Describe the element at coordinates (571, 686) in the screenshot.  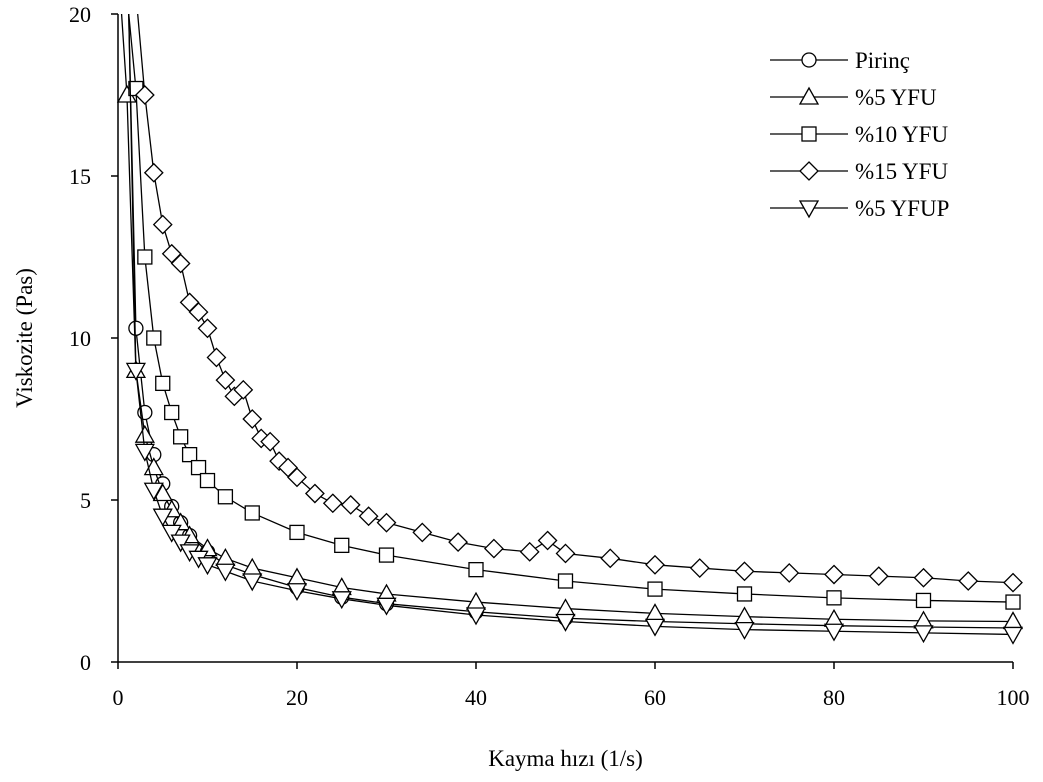
I see `x-ticks: 0 20 40 60 80 100` at that location.